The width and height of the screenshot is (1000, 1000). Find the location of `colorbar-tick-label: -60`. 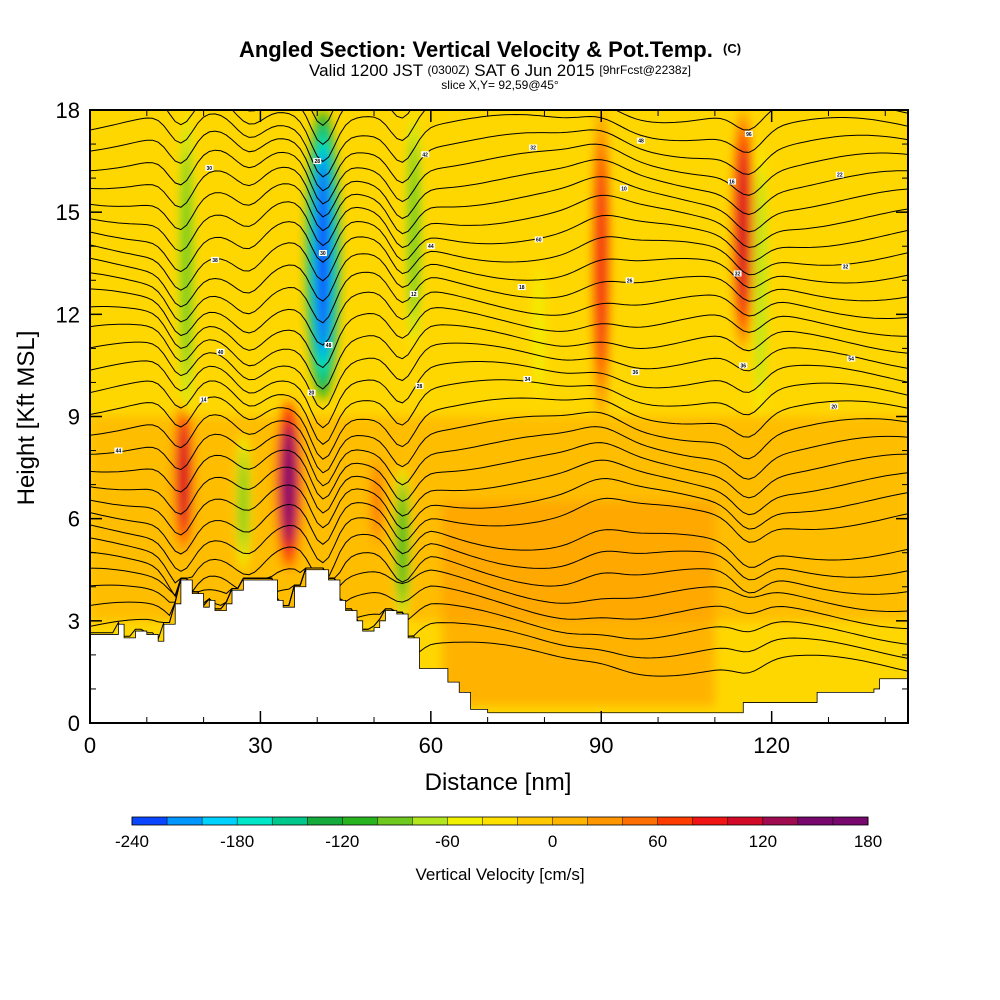

colorbar-tick-label: -60 is located at coordinates (447, 841).